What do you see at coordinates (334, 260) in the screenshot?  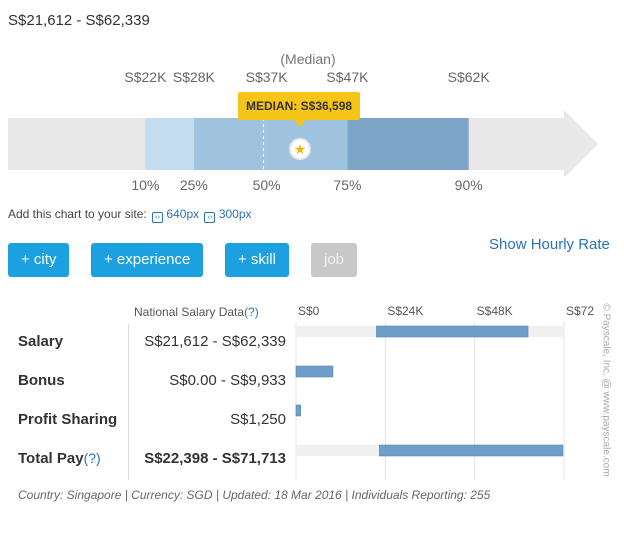 I see `add-job-button: job` at bounding box center [334, 260].